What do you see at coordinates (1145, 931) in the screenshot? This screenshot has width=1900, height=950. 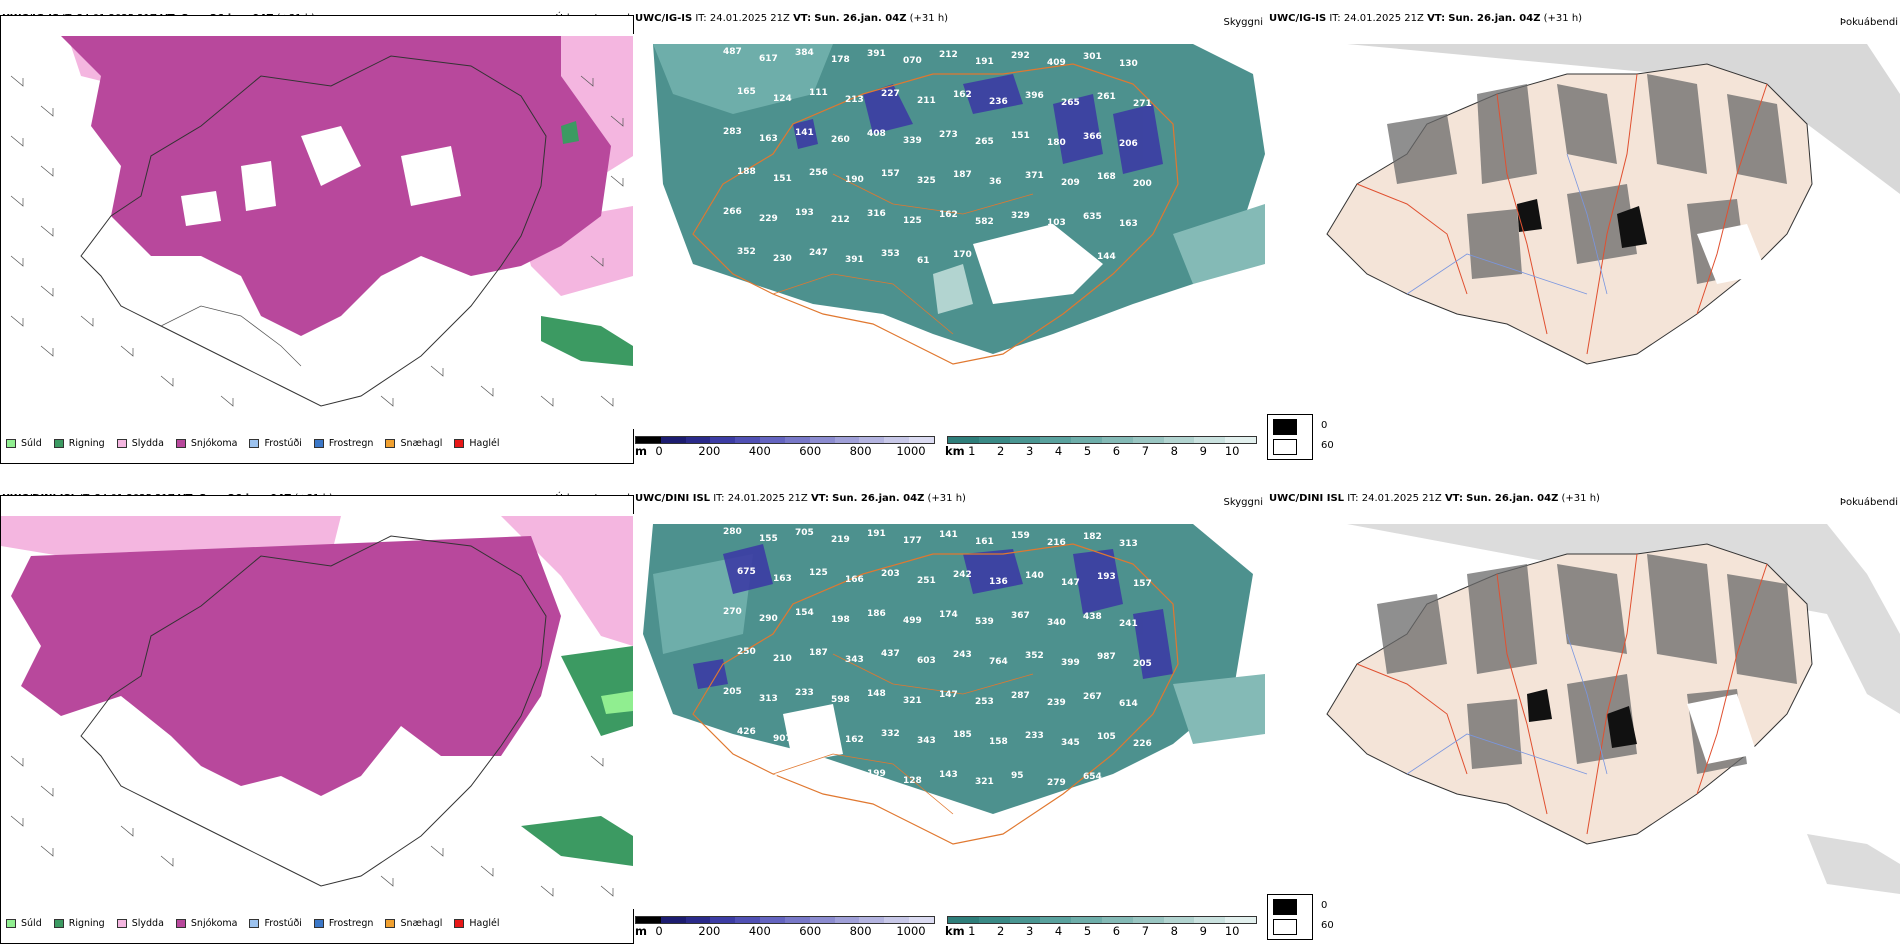 I see `colorbar-tick-label: 7` at bounding box center [1145, 931].